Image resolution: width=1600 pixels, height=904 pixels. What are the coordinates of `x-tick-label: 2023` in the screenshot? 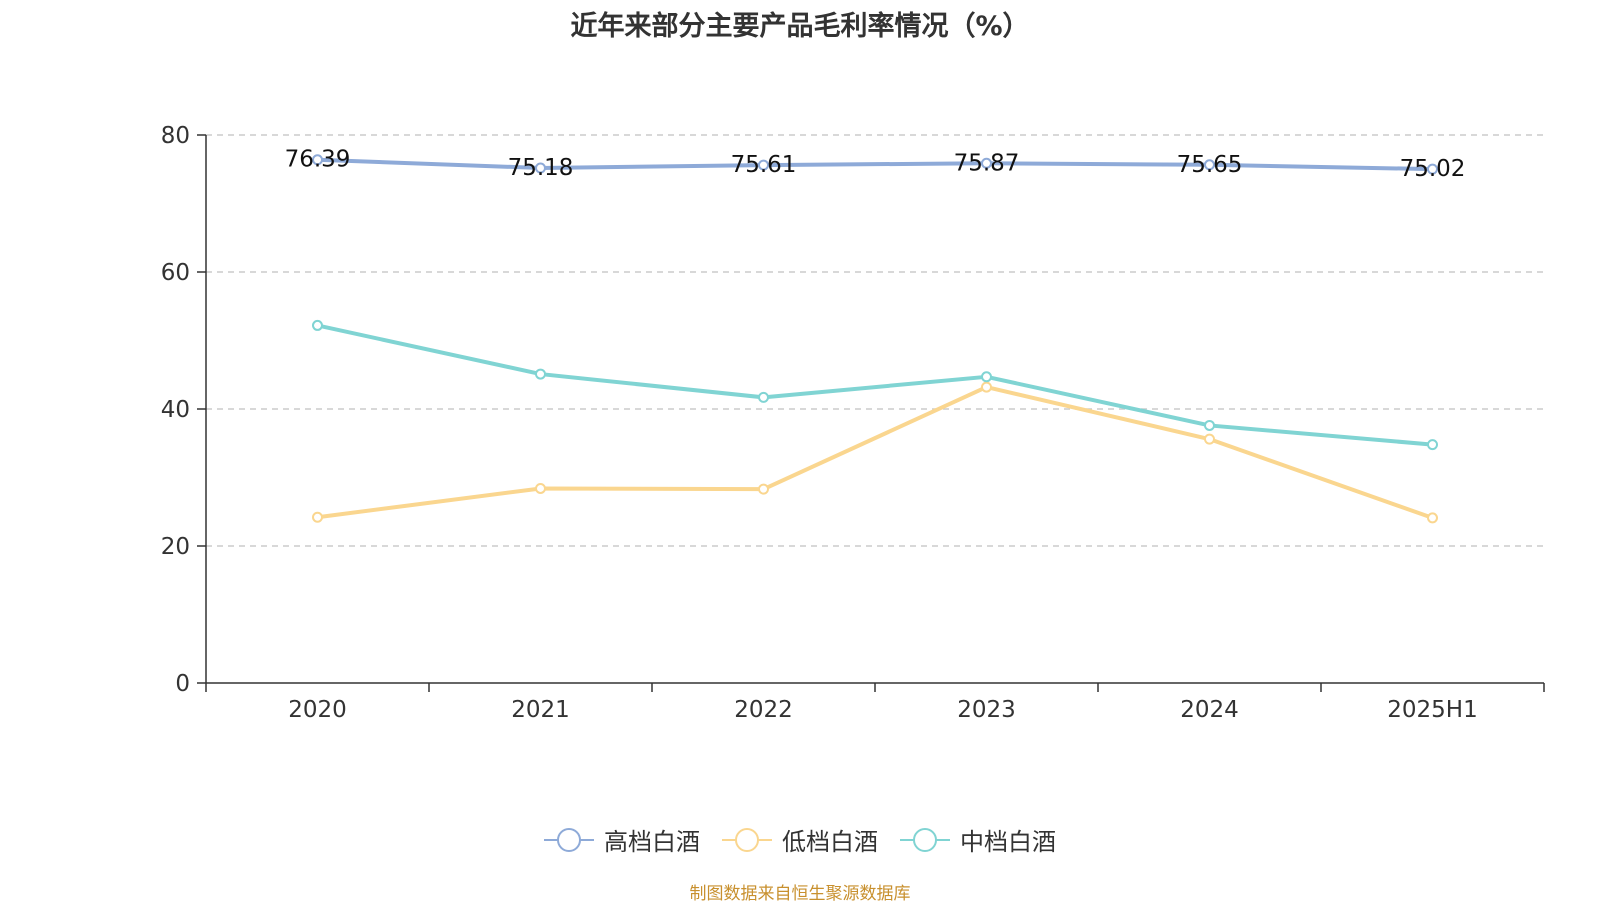 It's located at (986, 710).